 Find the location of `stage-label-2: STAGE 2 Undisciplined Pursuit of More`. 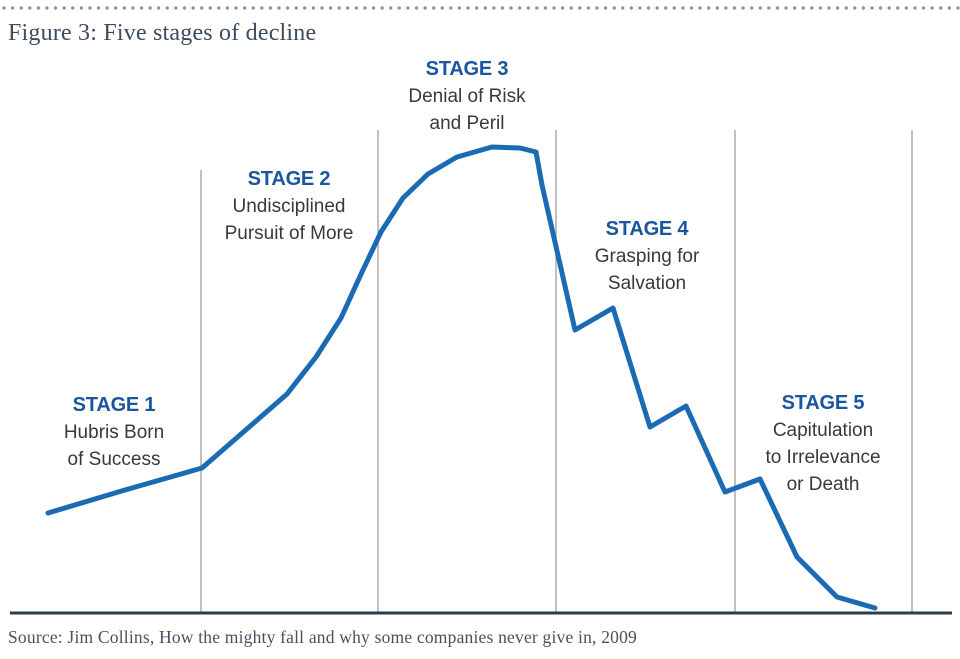

stage-label-2: STAGE 2 Undisciplined Pursuit of More is located at coordinates (289, 206).